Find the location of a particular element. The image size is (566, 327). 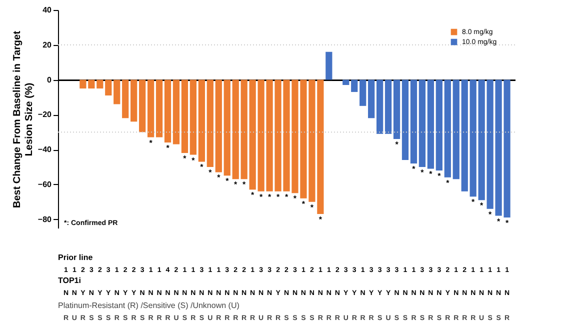

y-tick-label: −80 is located at coordinates (45, 219).